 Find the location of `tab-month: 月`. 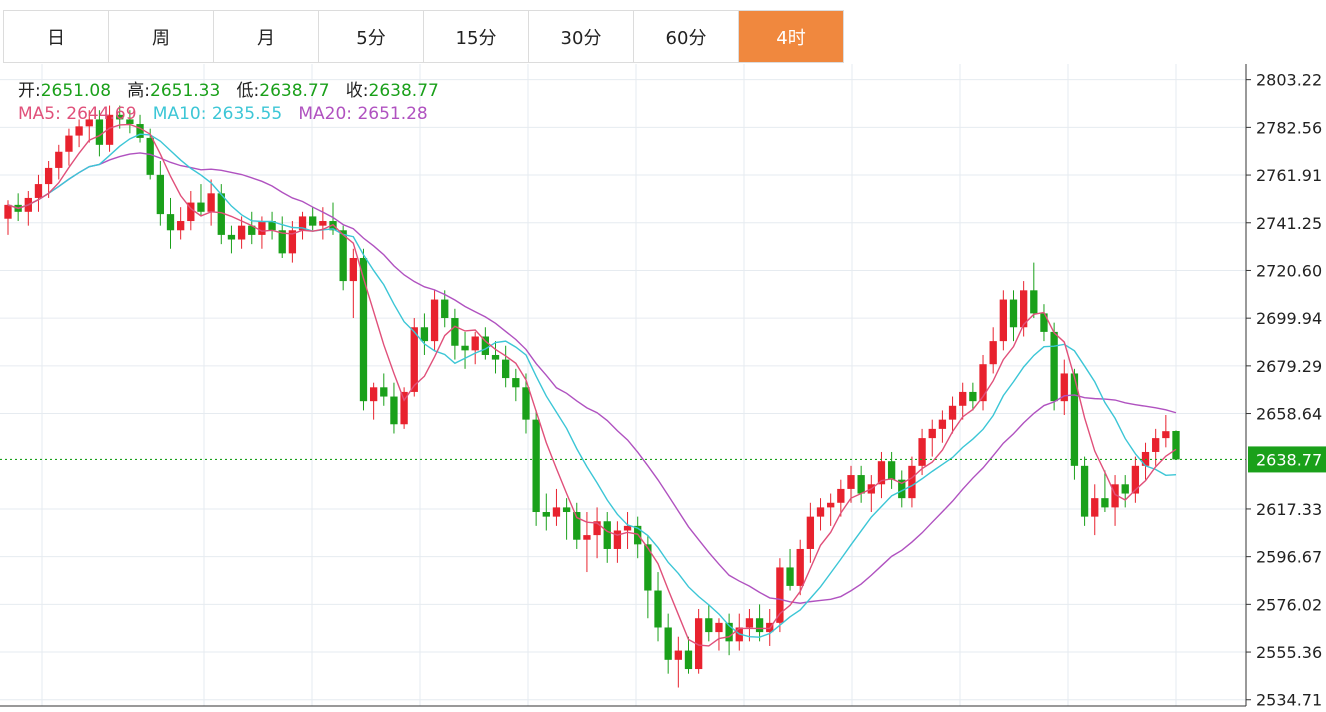

tab-month: 月 is located at coordinates (266, 36).